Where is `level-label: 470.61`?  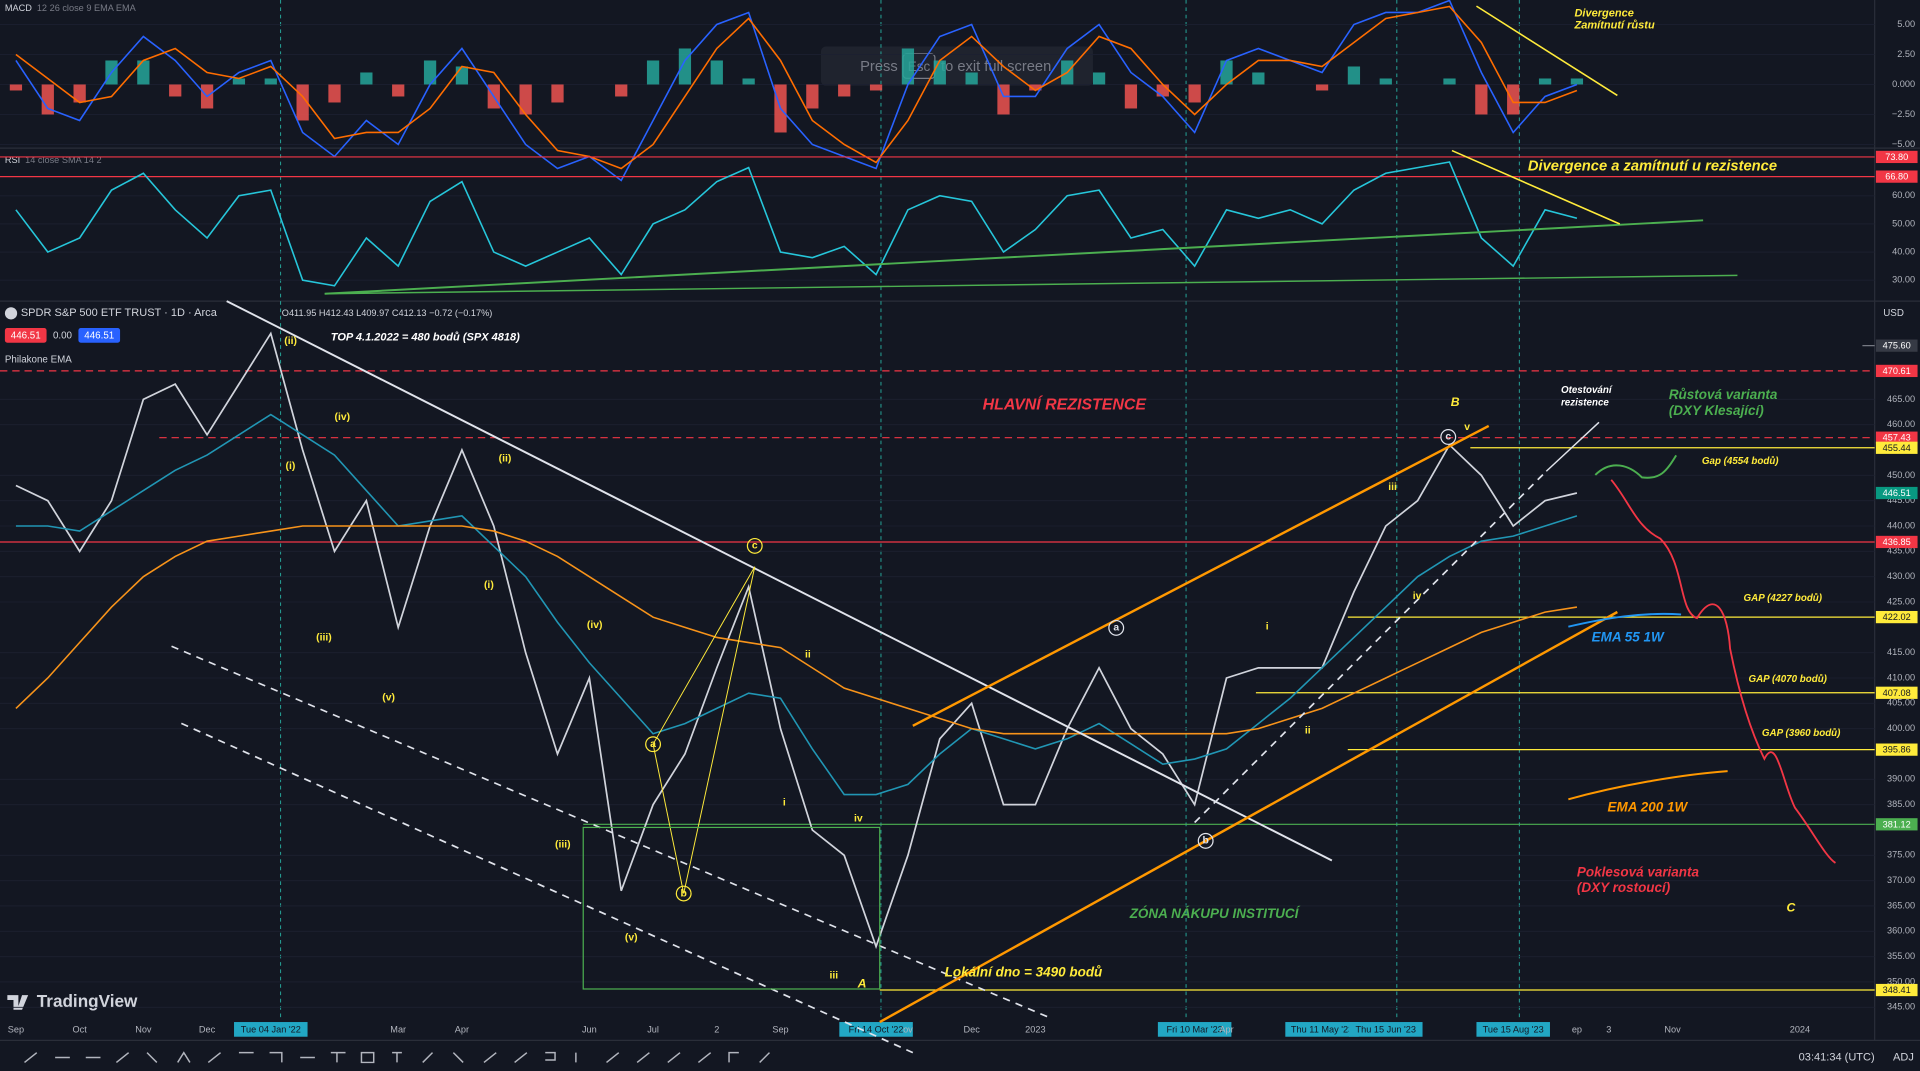 level-label: 470.61 is located at coordinates (1897, 371).